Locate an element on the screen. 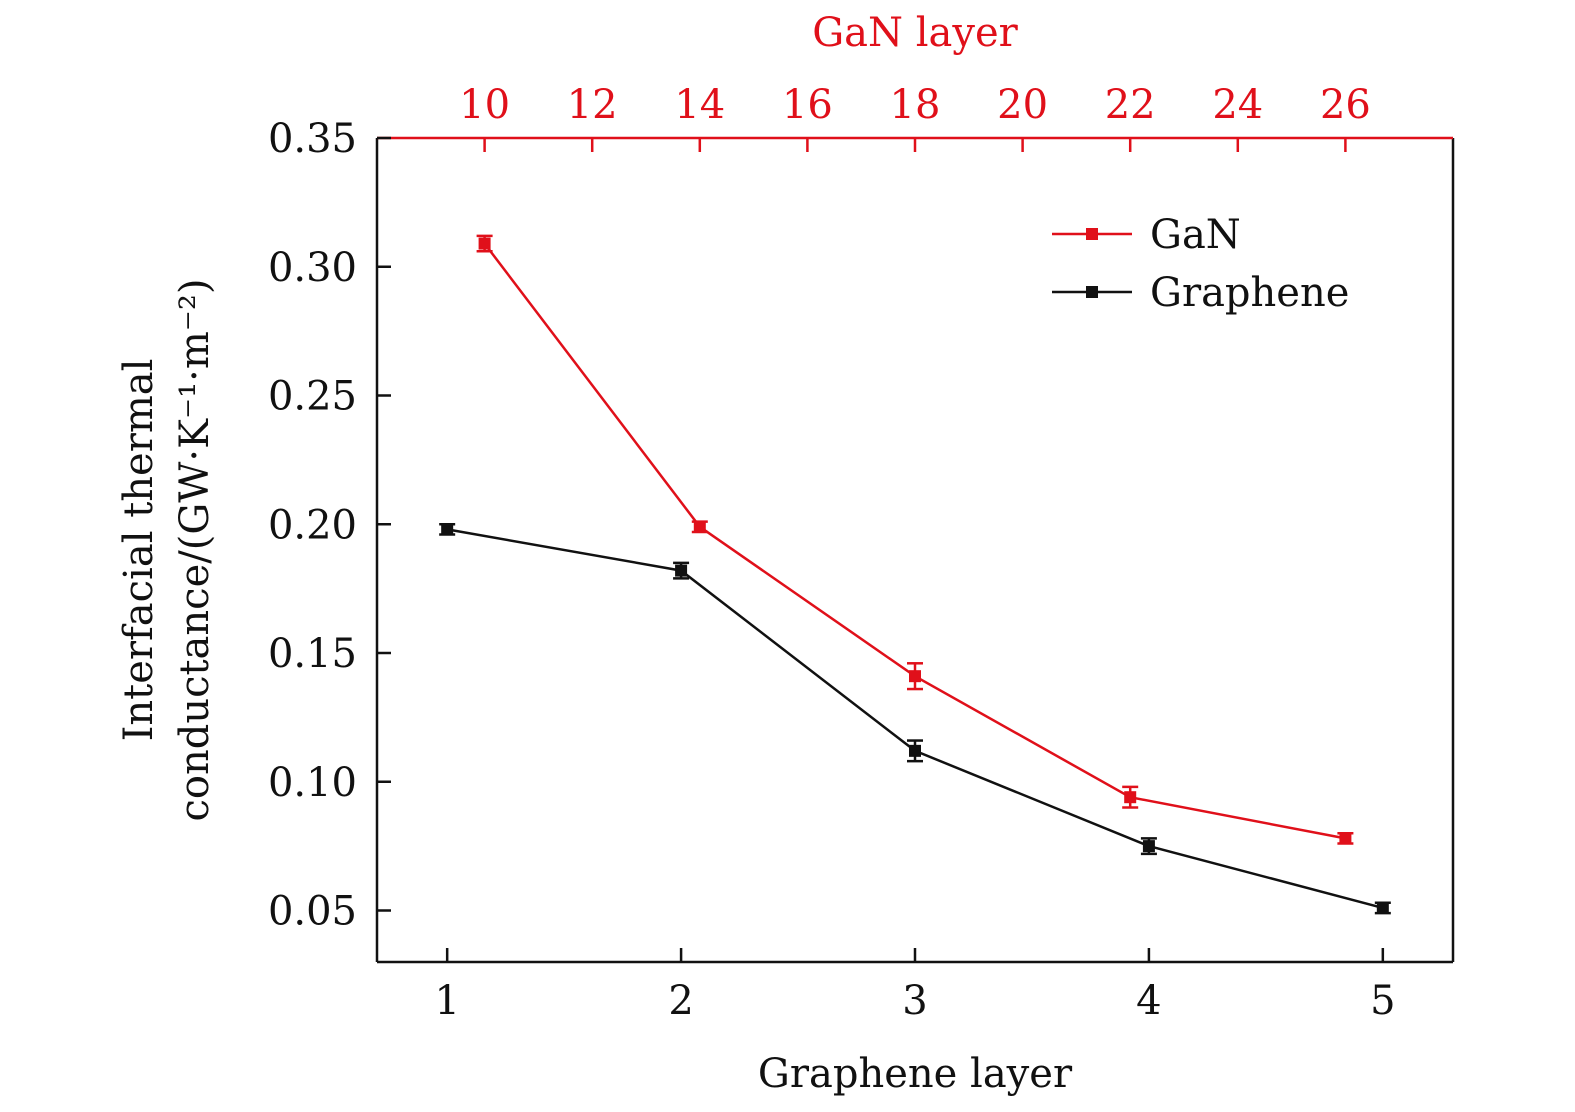  x-tick-label: 4 is located at coordinates (1148, 1001).